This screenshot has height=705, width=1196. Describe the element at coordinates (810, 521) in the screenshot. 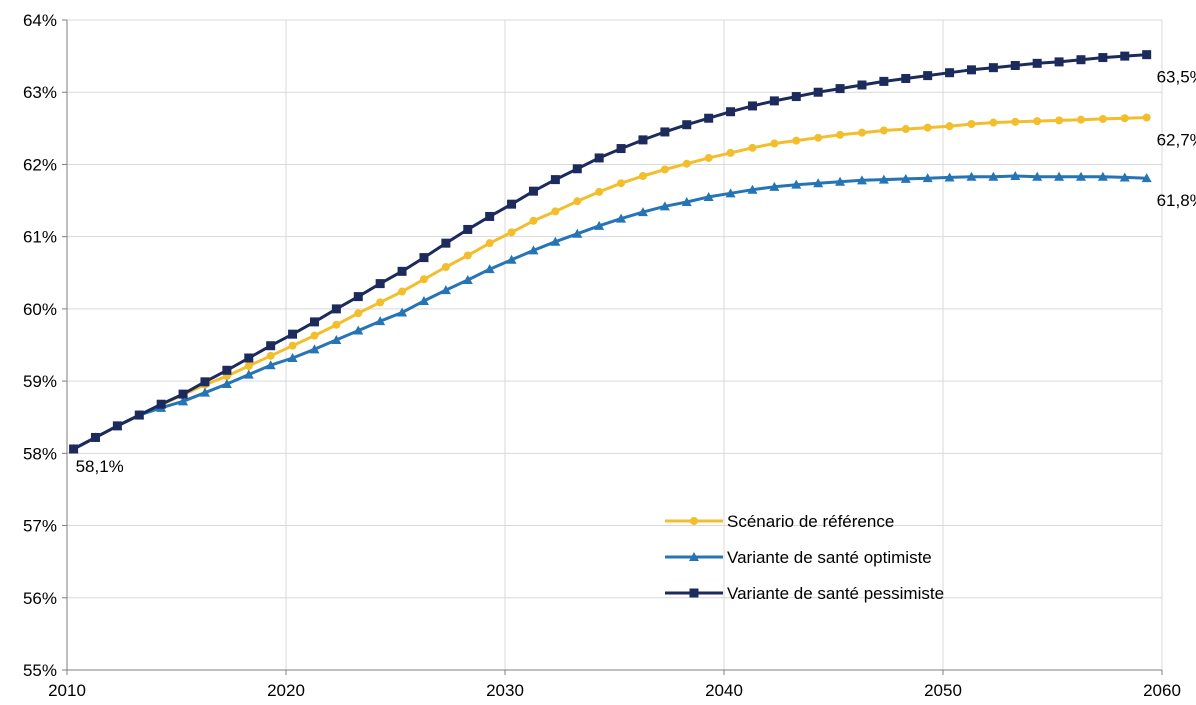

I see `legend-label: Scénario de référence` at that location.